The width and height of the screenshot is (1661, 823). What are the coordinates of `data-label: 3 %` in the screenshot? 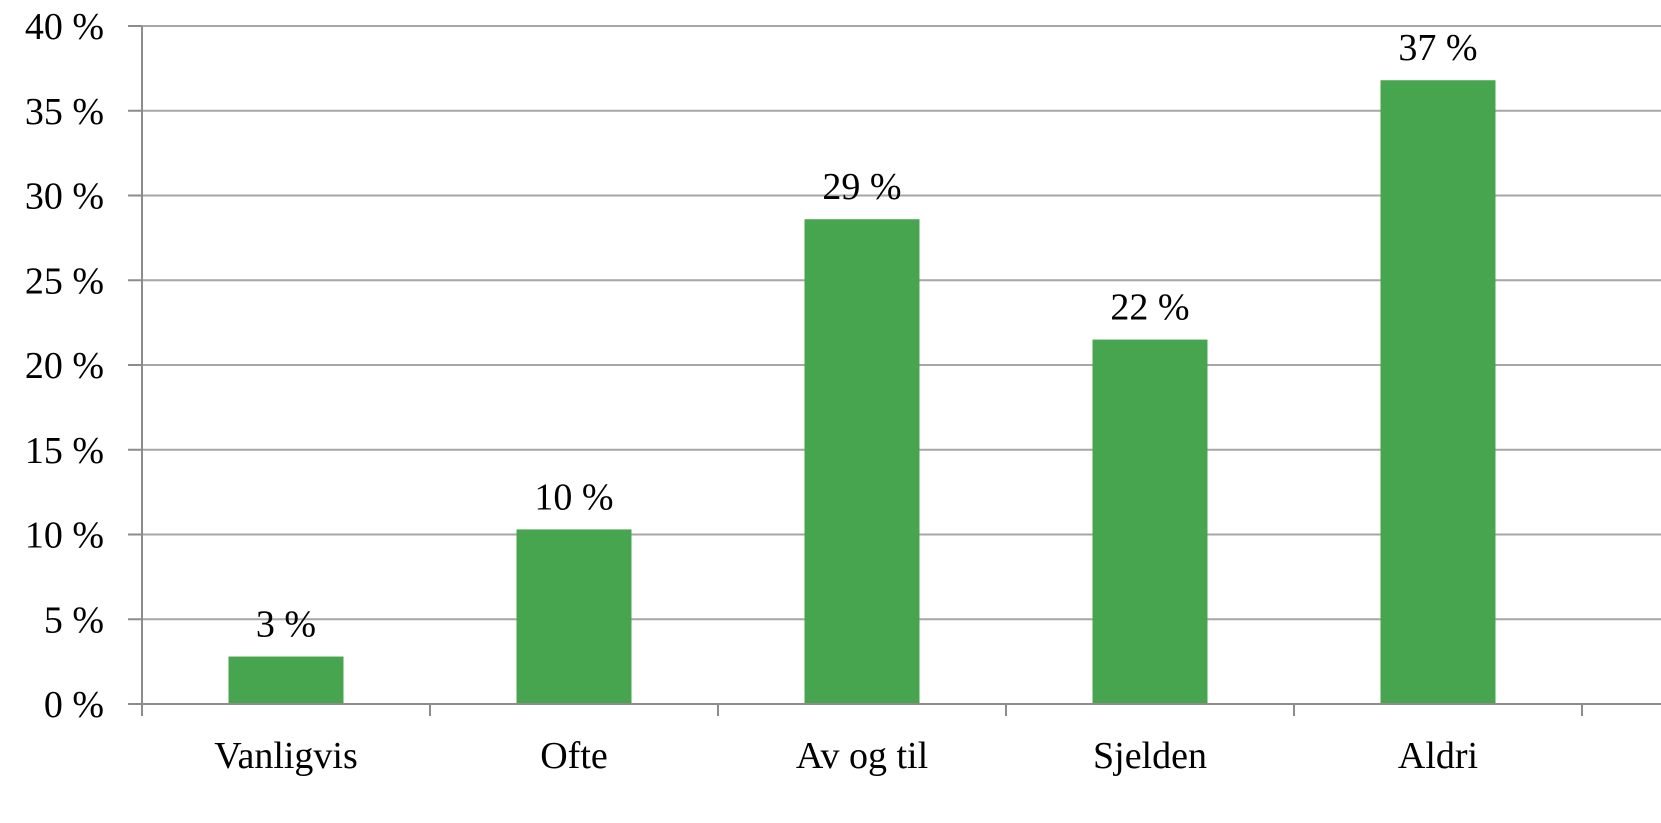 It's located at (286, 625).